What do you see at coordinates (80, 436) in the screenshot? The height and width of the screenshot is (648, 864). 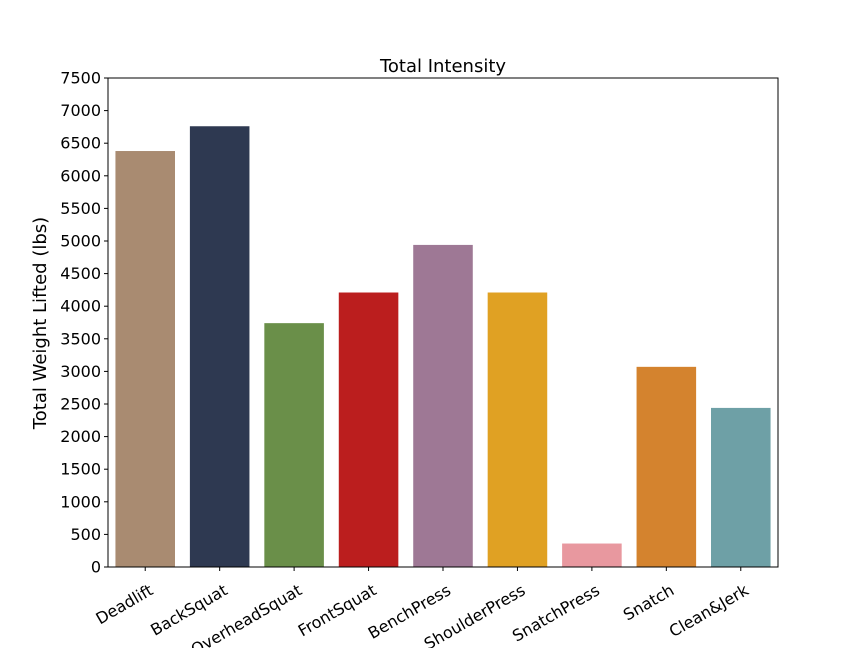 I see `y-tick-label: 2000` at bounding box center [80, 436].